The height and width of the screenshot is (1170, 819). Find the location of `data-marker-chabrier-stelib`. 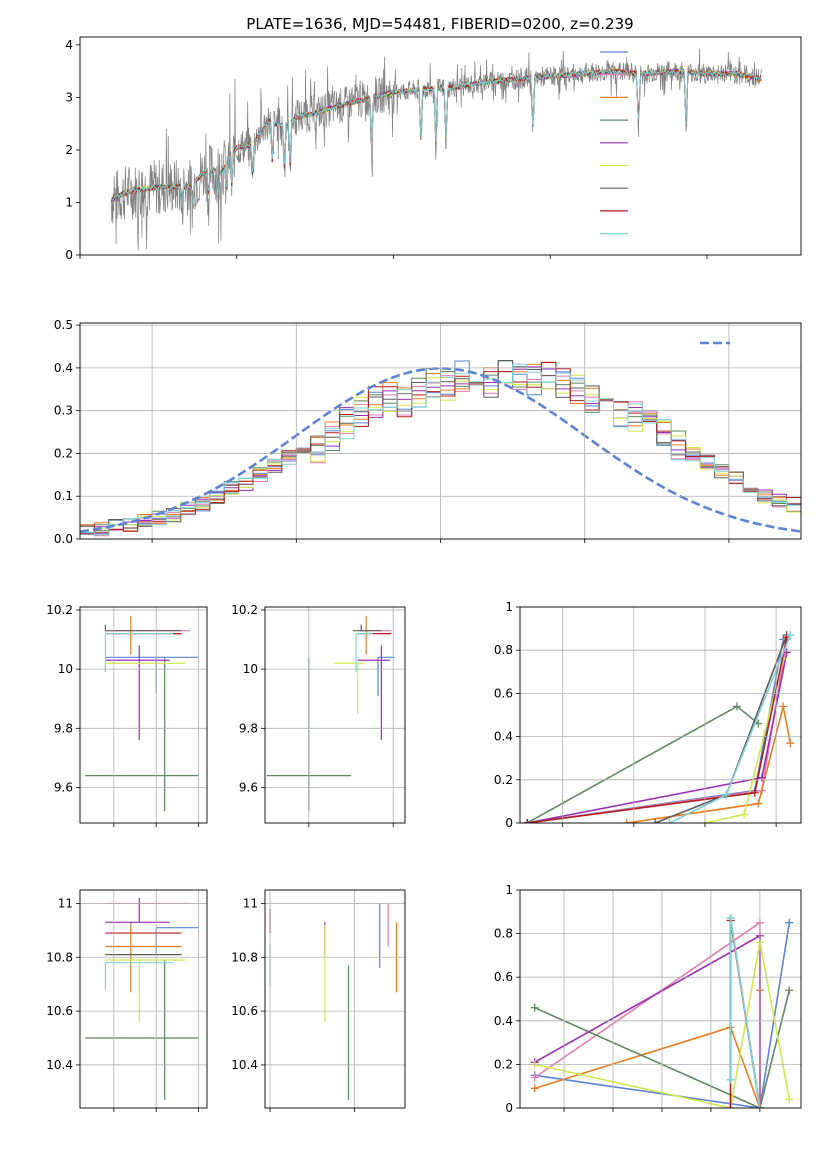

data-marker-chabrier-stelib is located at coordinates (655, 821).